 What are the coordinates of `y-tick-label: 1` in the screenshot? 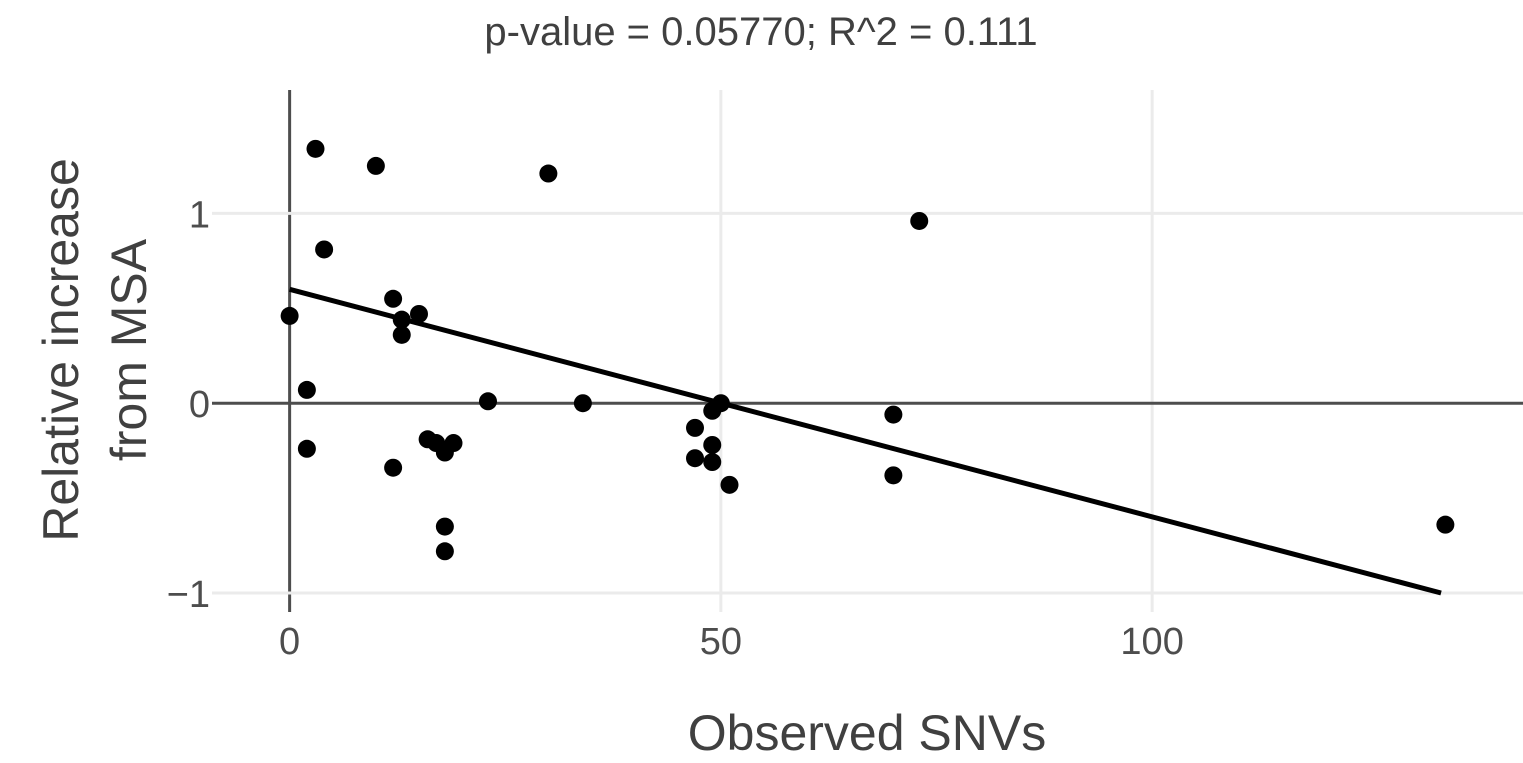 It's located at (199, 215).